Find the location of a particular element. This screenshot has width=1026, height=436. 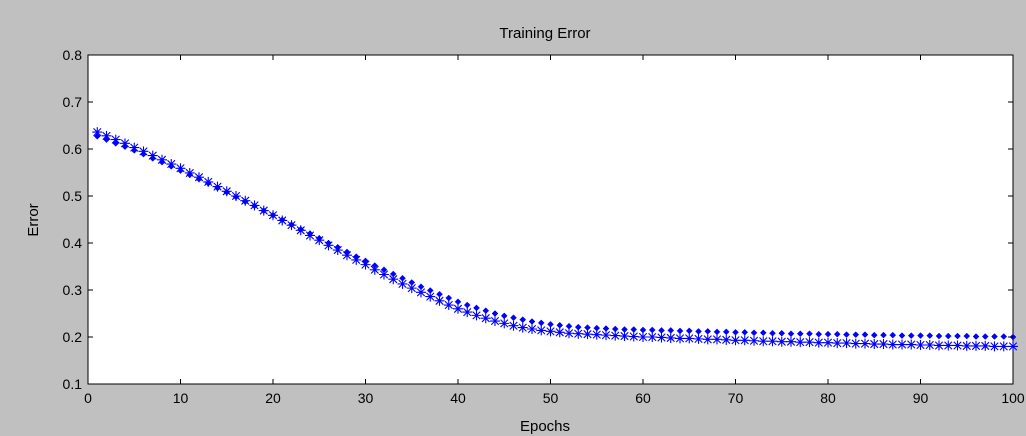

x-tick-label: 50 is located at coordinates (551, 398).